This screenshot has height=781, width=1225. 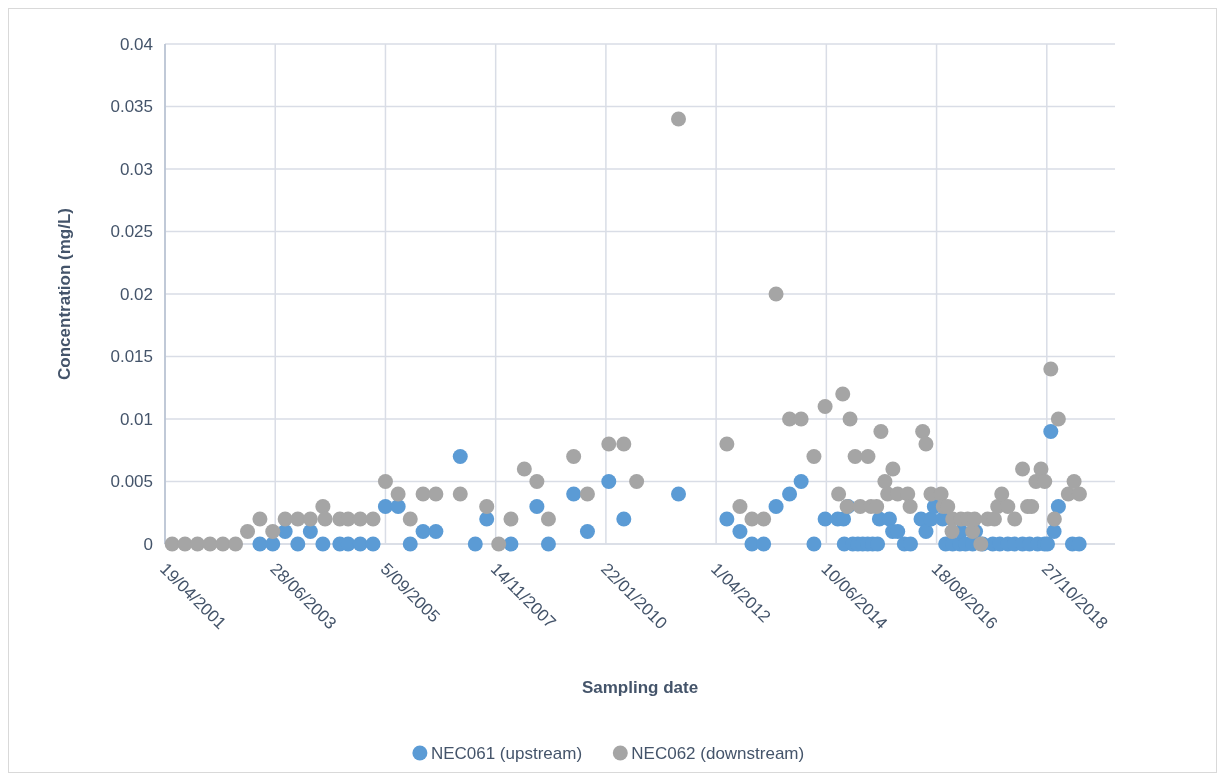 What do you see at coordinates (131, 482) in the screenshot?
I see `y-tick-label: 0.005` at bounding box center [131, 482].